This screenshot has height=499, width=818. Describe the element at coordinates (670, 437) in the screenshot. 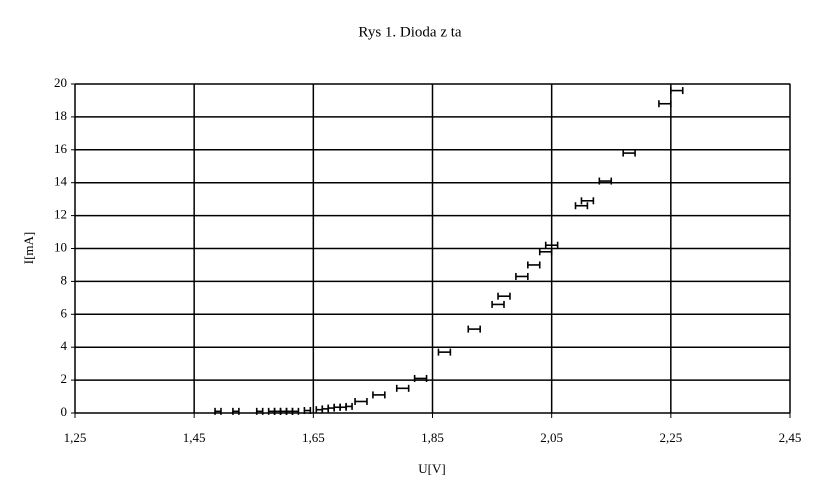

I see `x-tick-label: 2,25` at that location.